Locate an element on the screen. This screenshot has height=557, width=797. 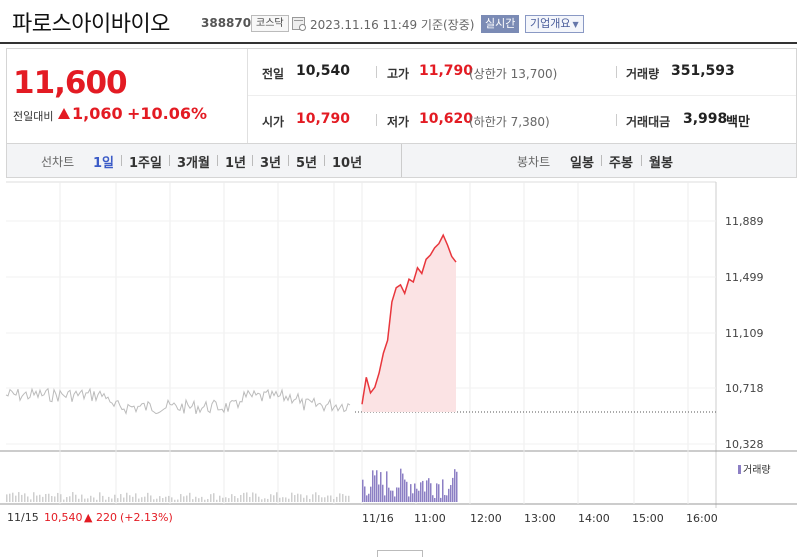
period-1d: 1일 is located at coordinates (104, 163).